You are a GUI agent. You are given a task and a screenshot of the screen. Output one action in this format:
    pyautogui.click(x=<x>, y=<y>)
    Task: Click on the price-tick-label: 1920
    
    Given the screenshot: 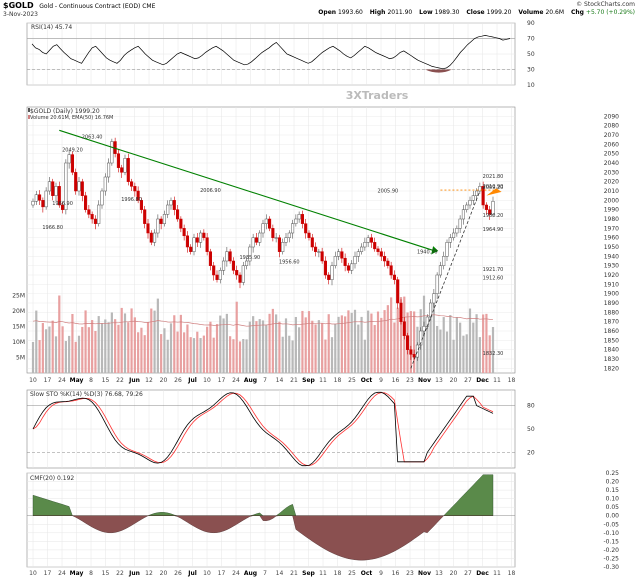 What is the action you would take?
    pyautogui.click(x=611, y=275)
    